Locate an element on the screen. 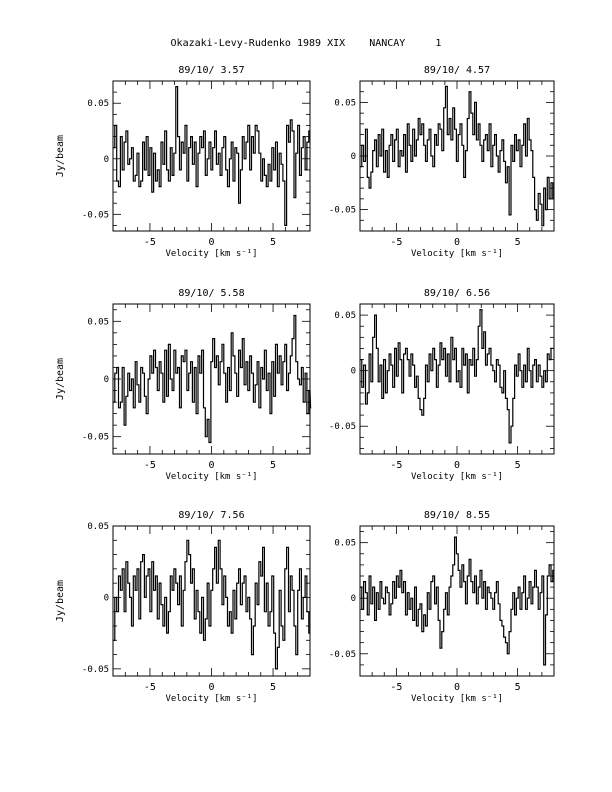 The height and width of the screenshot is (792, 612). panel-title: 89/10/ 6.56 is located at coordinates (457, 293).